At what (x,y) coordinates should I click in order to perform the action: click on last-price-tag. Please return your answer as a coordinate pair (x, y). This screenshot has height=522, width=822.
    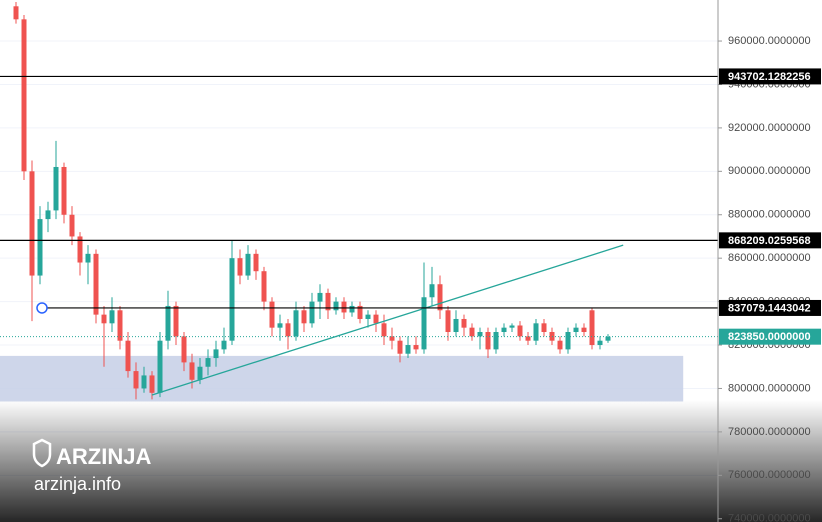
    Looking at the image, I should click on (770, 336).